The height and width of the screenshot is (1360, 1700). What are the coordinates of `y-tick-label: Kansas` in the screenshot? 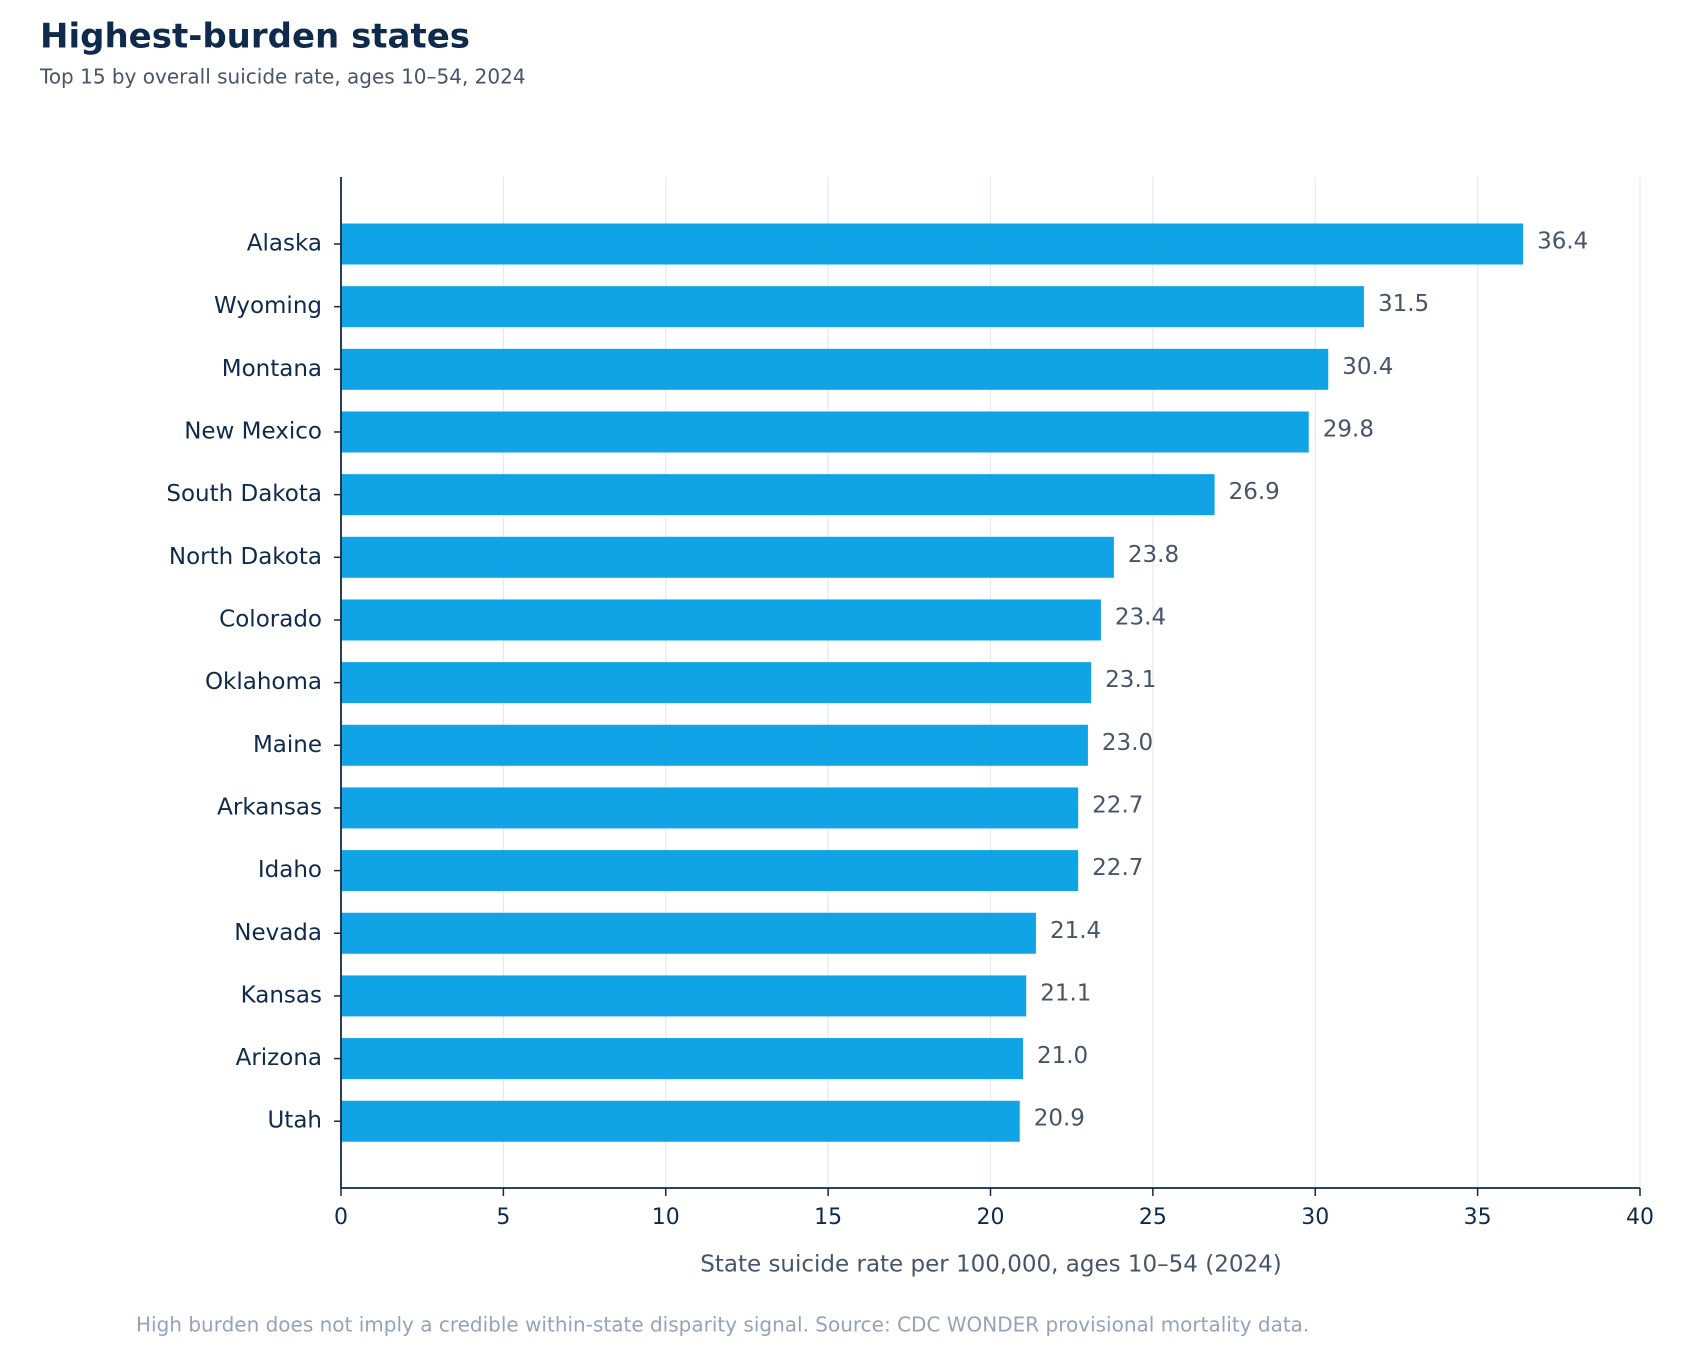 It's located at (281, 995).